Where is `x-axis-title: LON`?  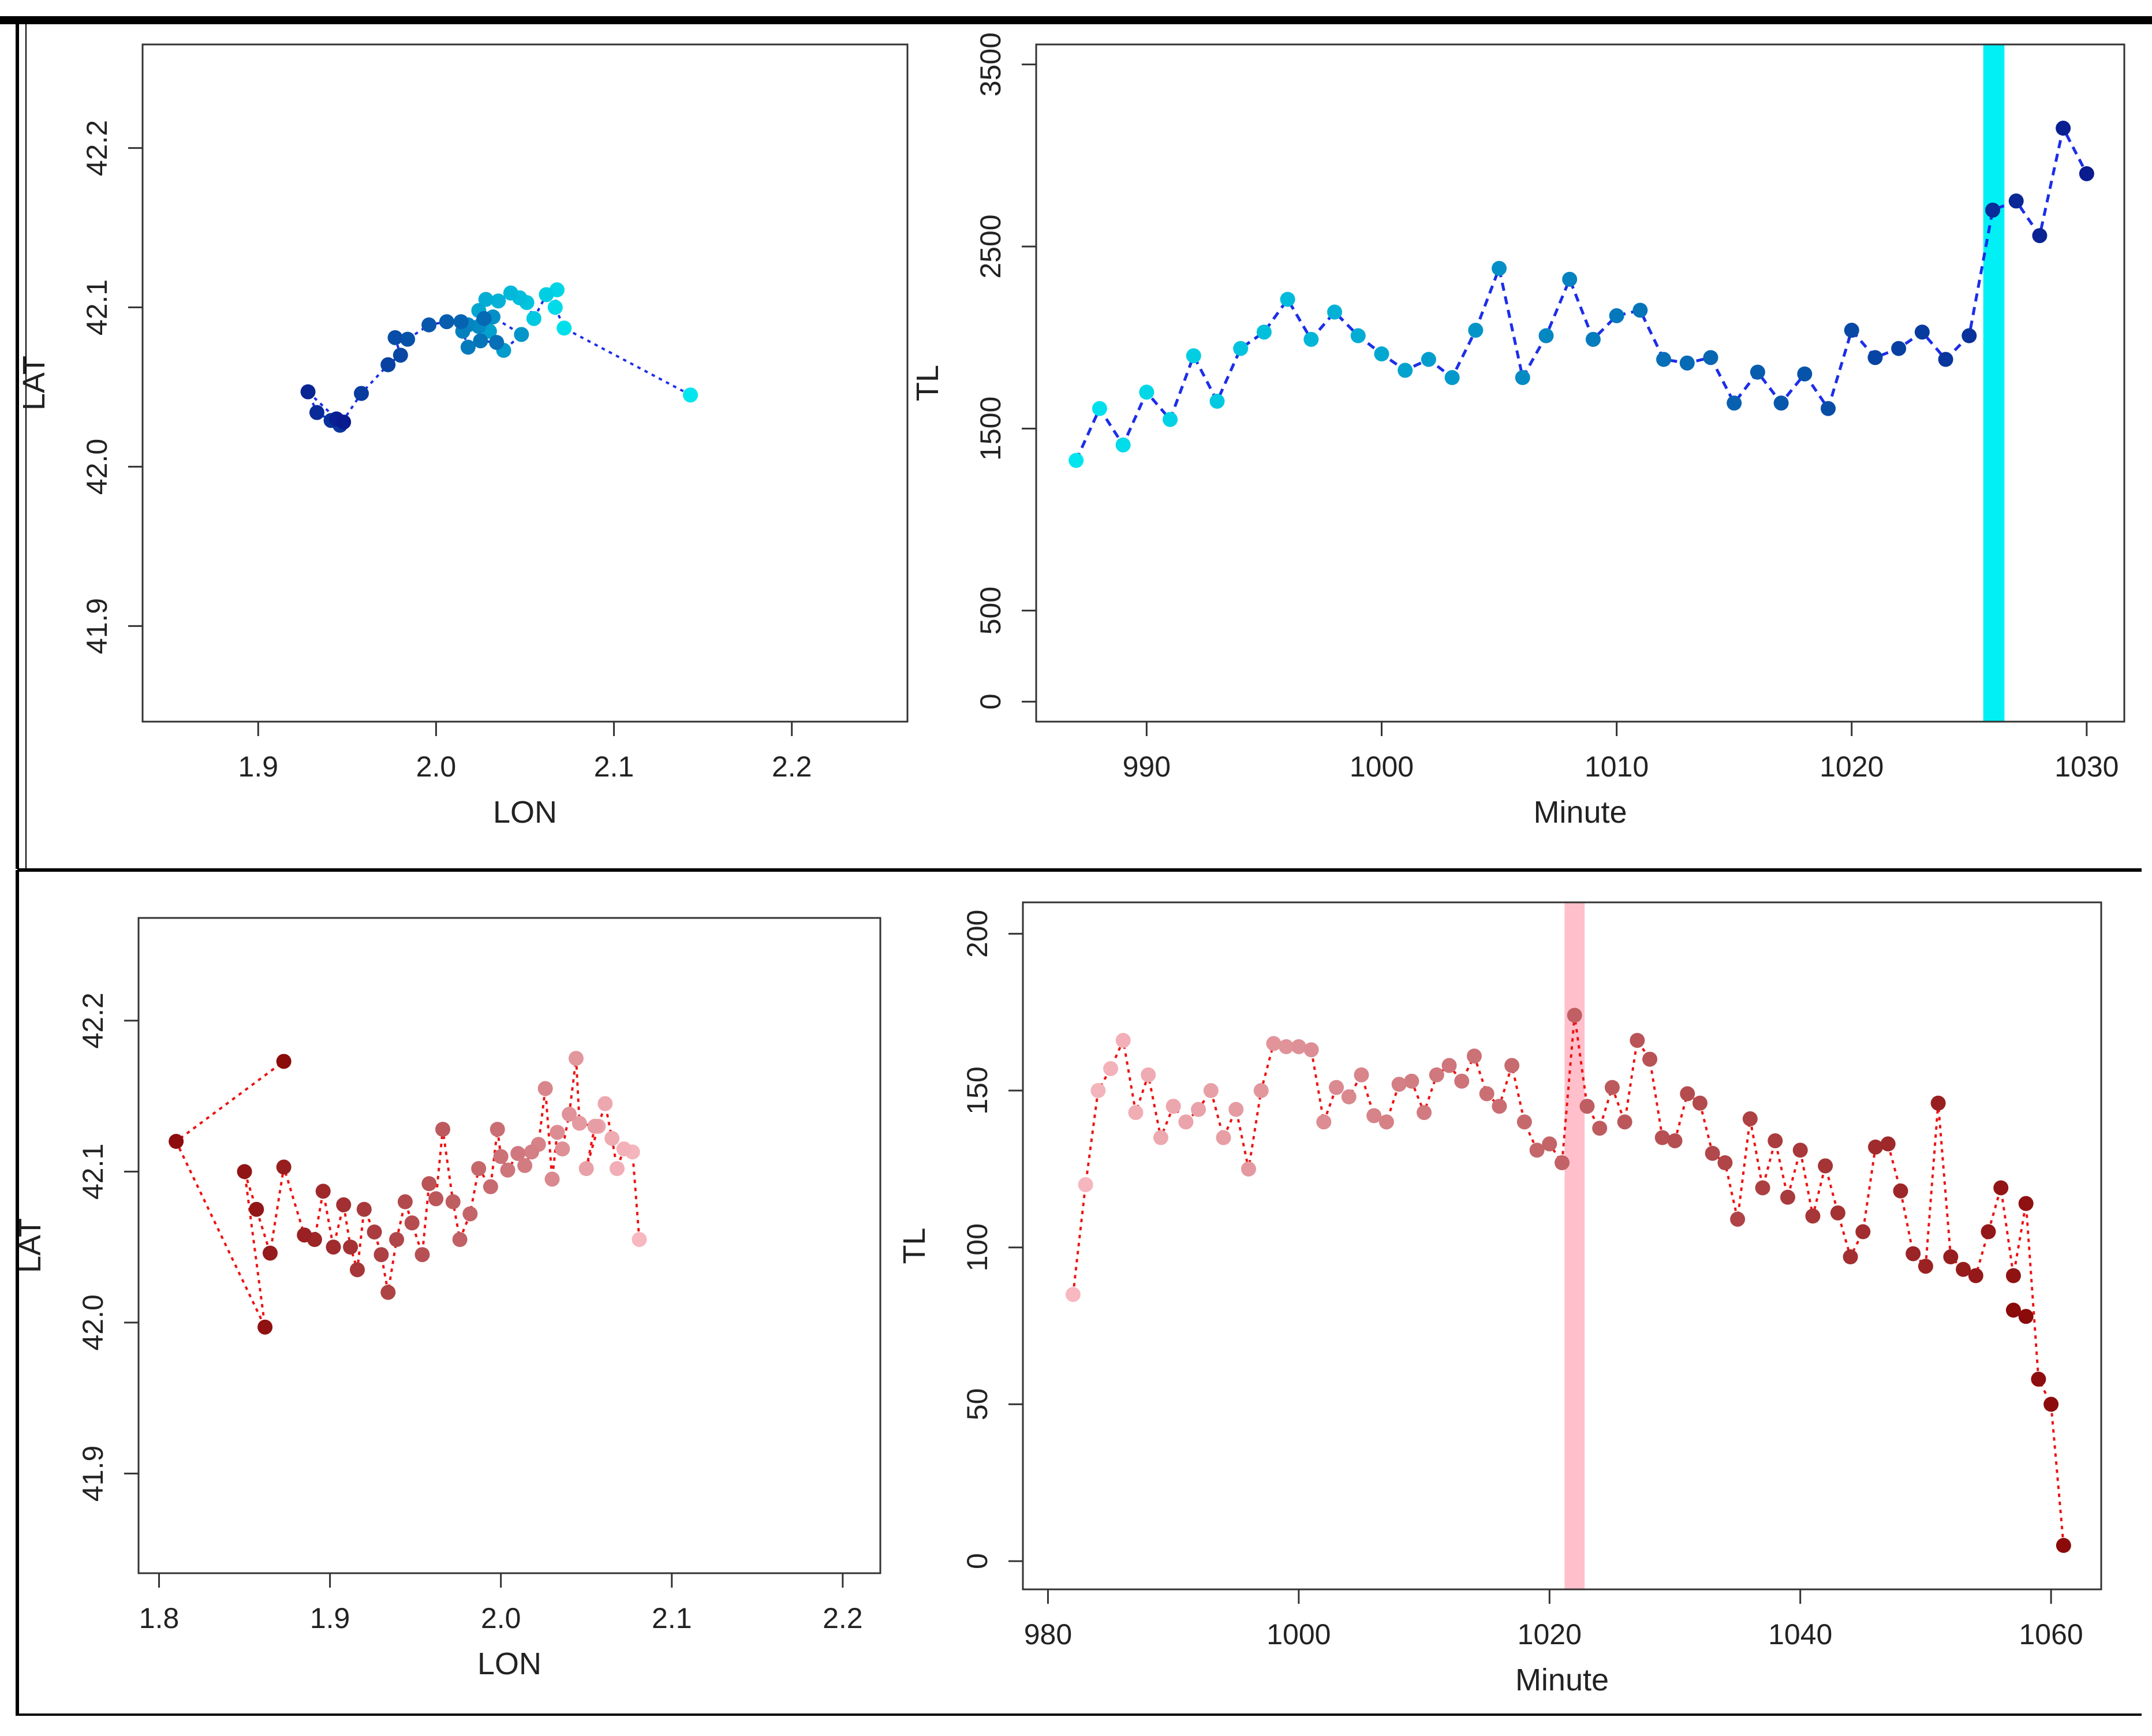 x-axis-title: LON is located at coordinates (525, 812).